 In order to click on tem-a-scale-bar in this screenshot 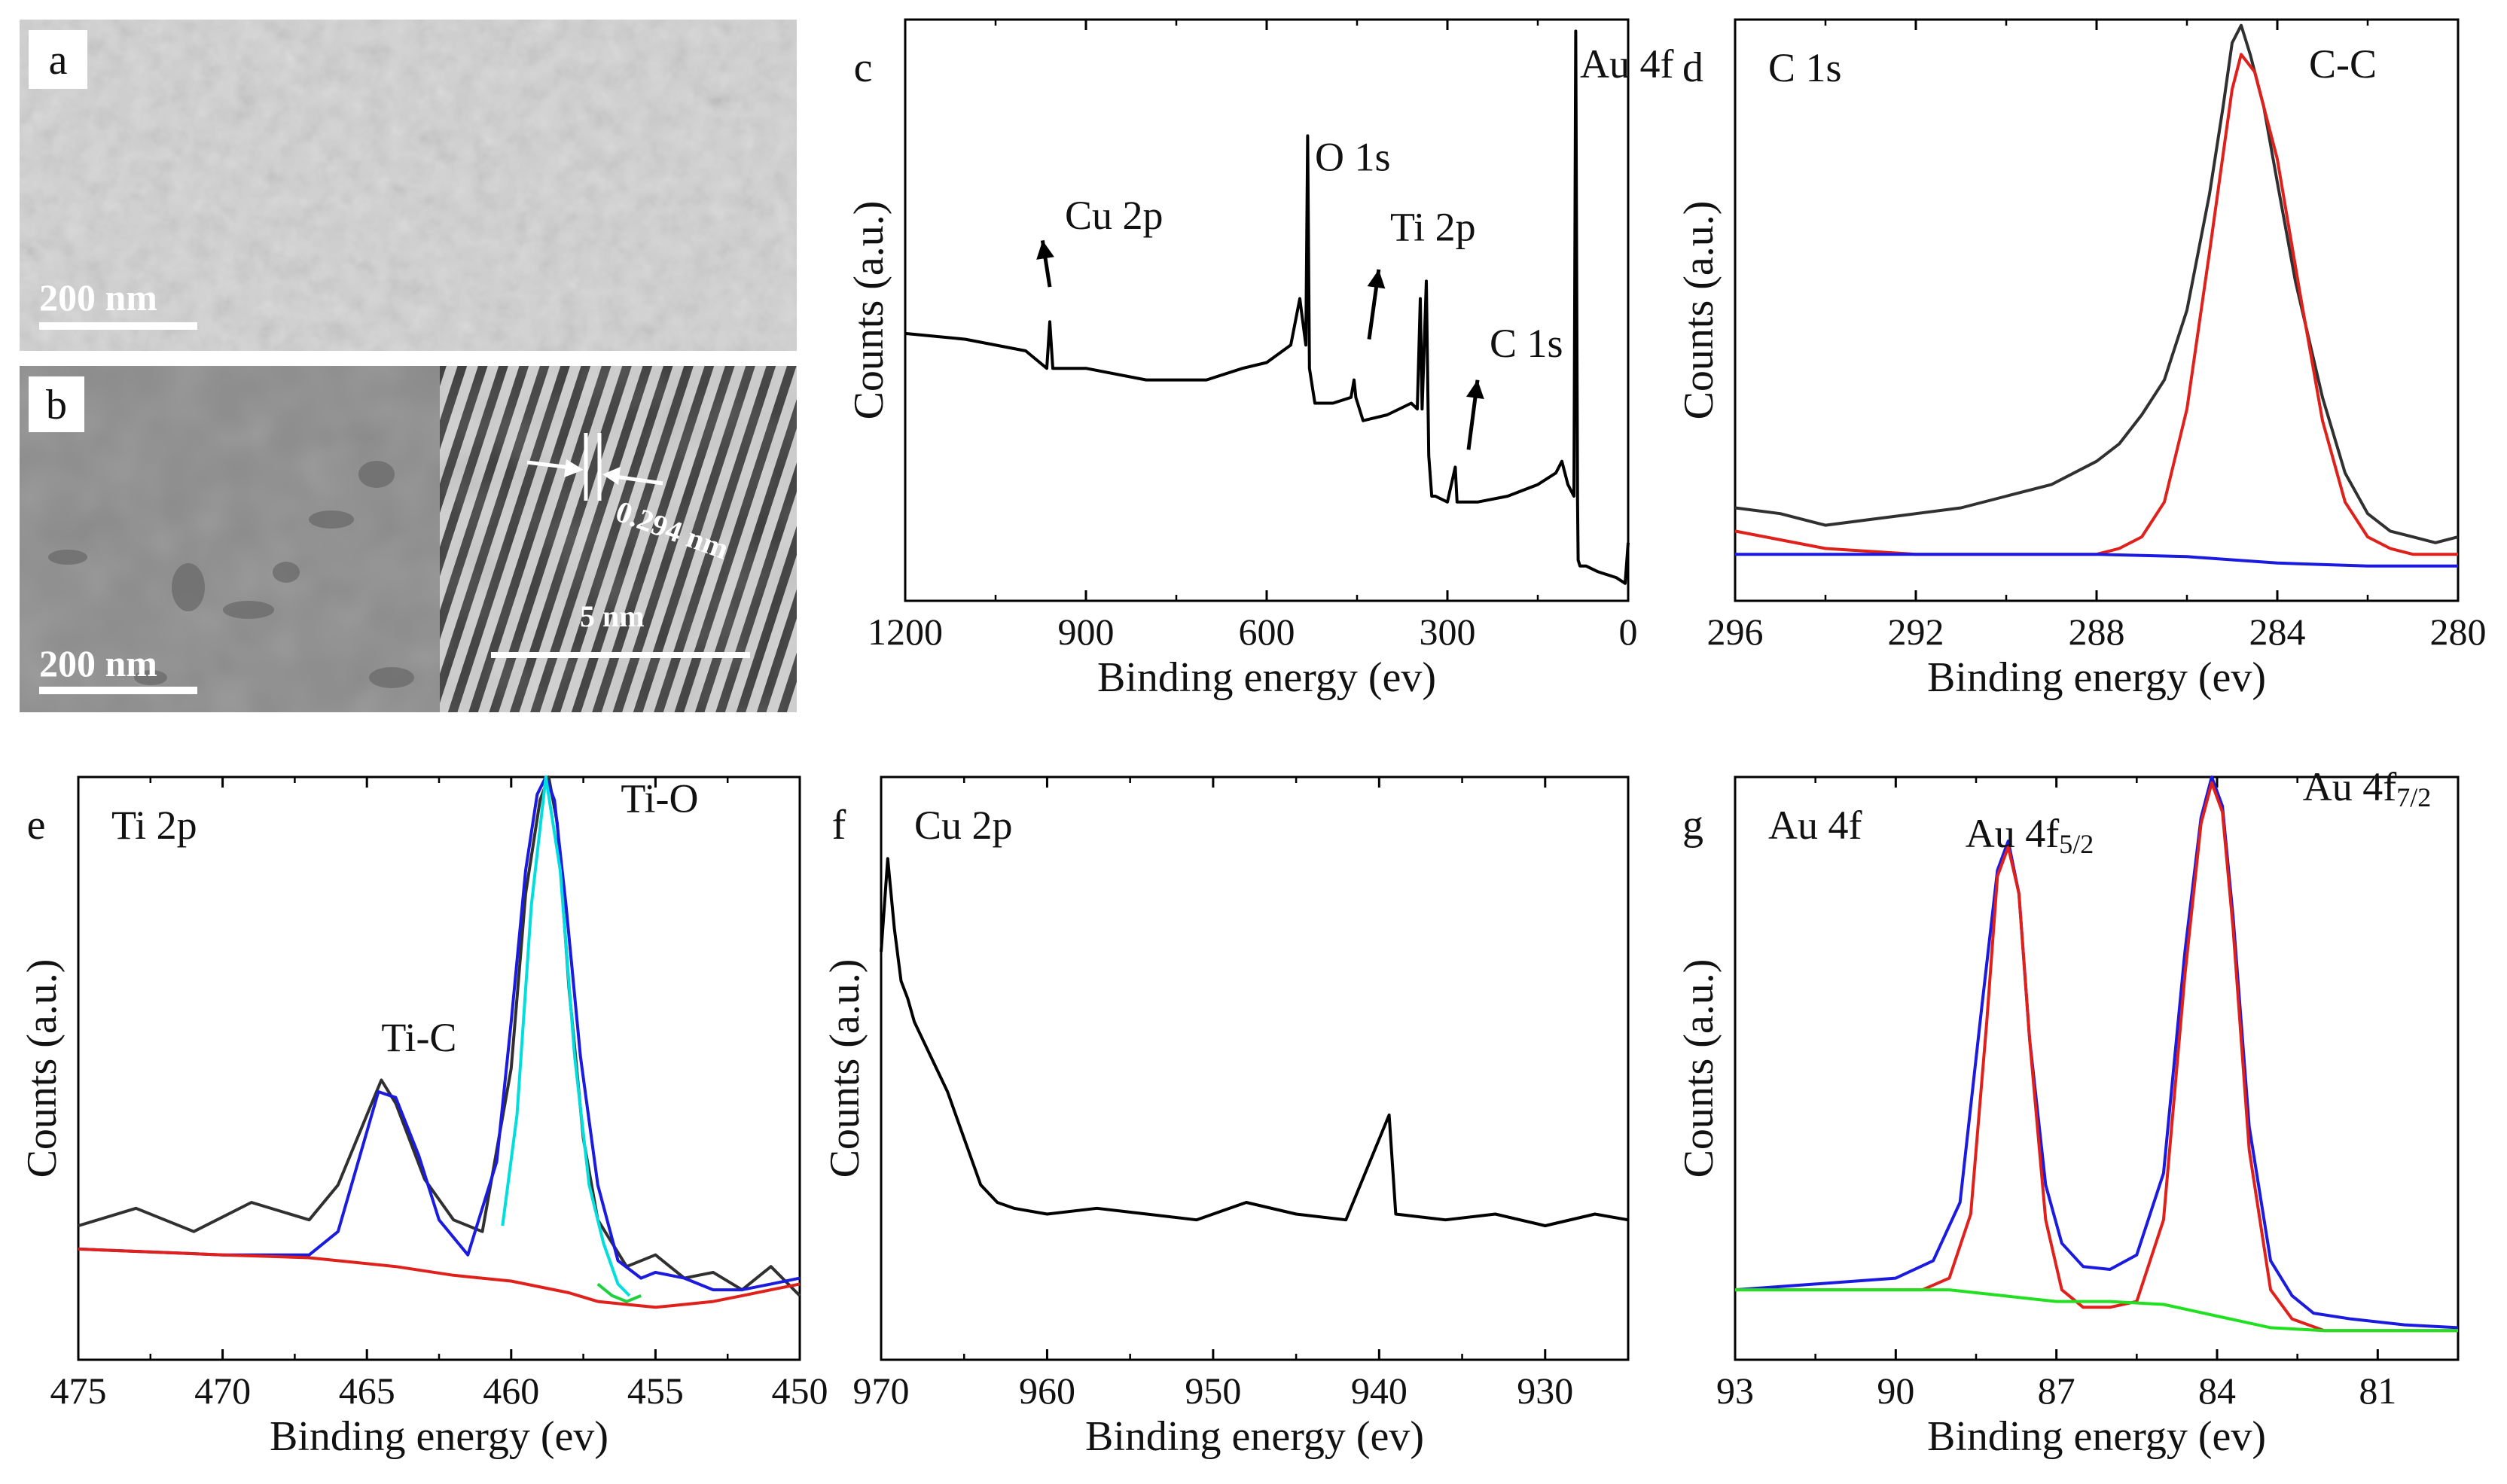, I will do `click(118, 326)`.